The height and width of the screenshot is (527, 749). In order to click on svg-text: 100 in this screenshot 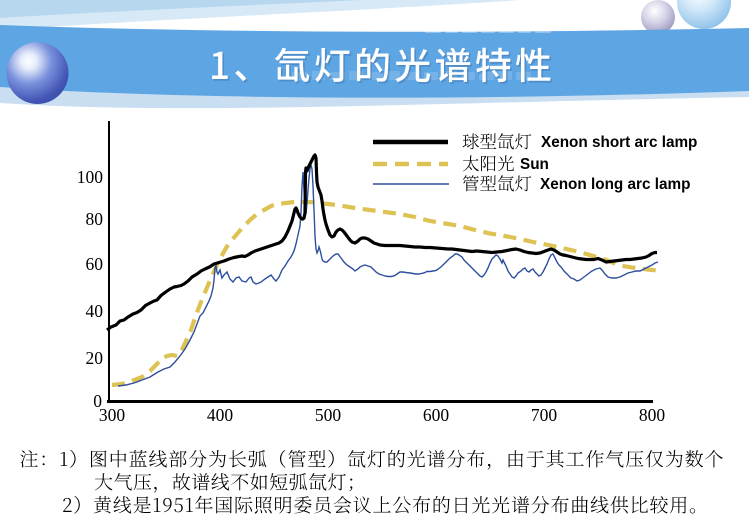, I will do `click(90, 177)`.